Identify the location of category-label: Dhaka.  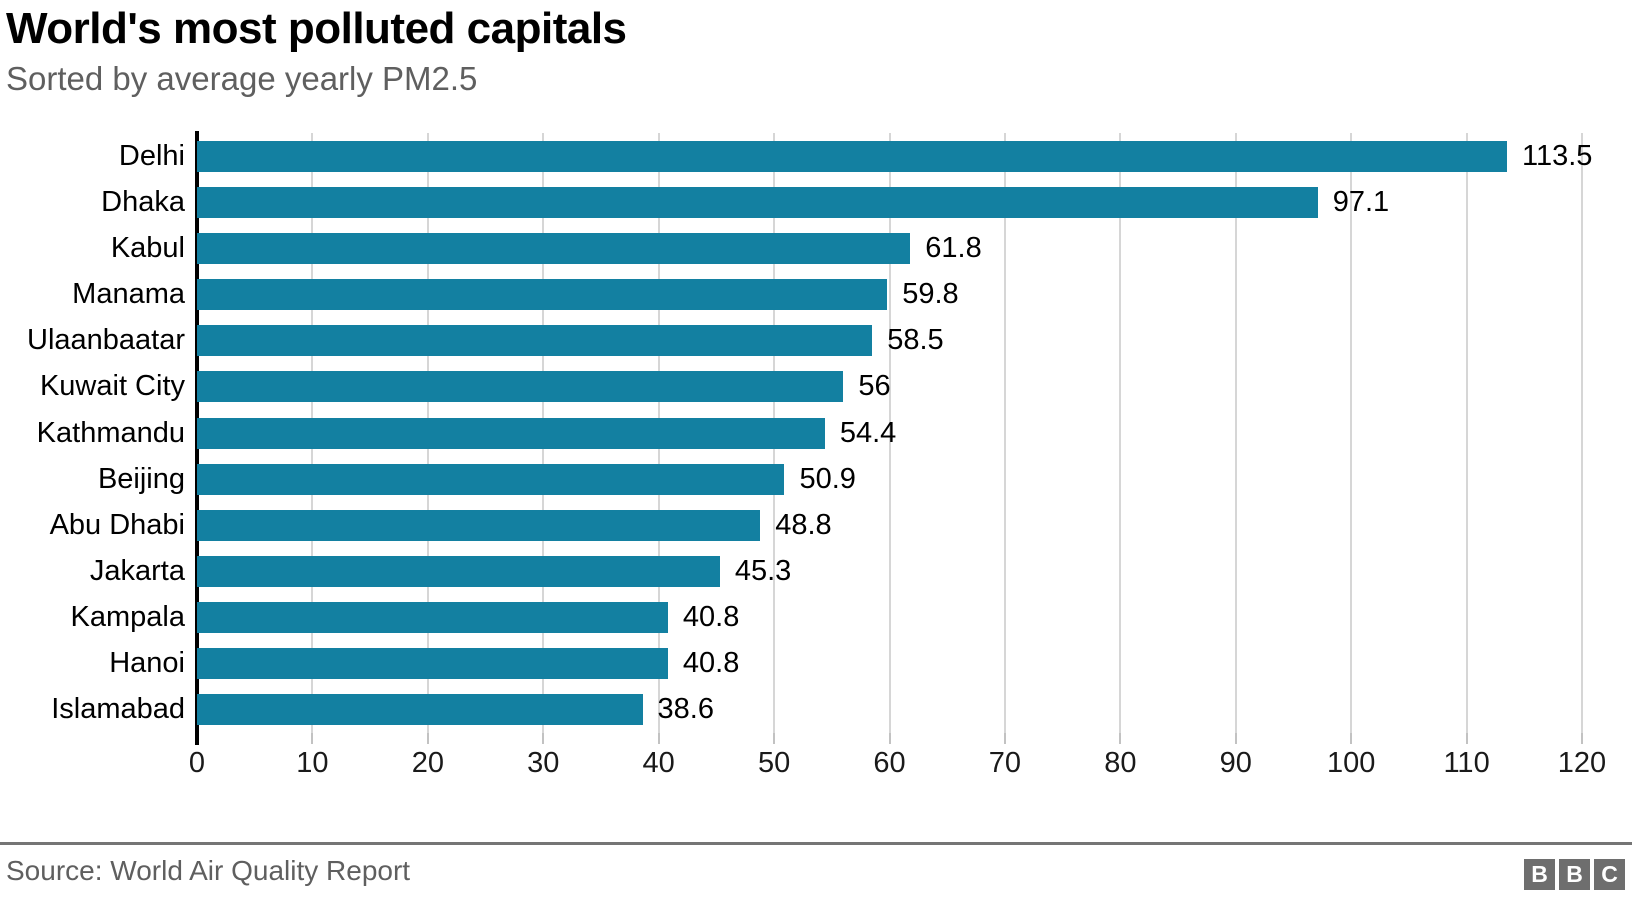
(143, 201).